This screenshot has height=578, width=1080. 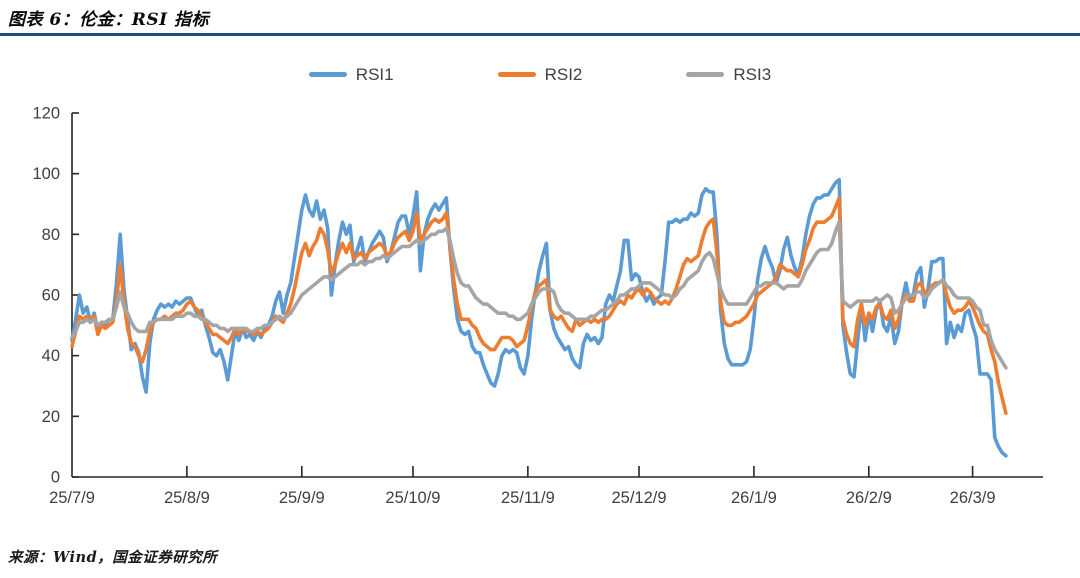 What do you see at coordinates (72, 498) in the screenshot?
I see `x-axis-tick-label: 25/7/9` at bounding box center [72, 498].